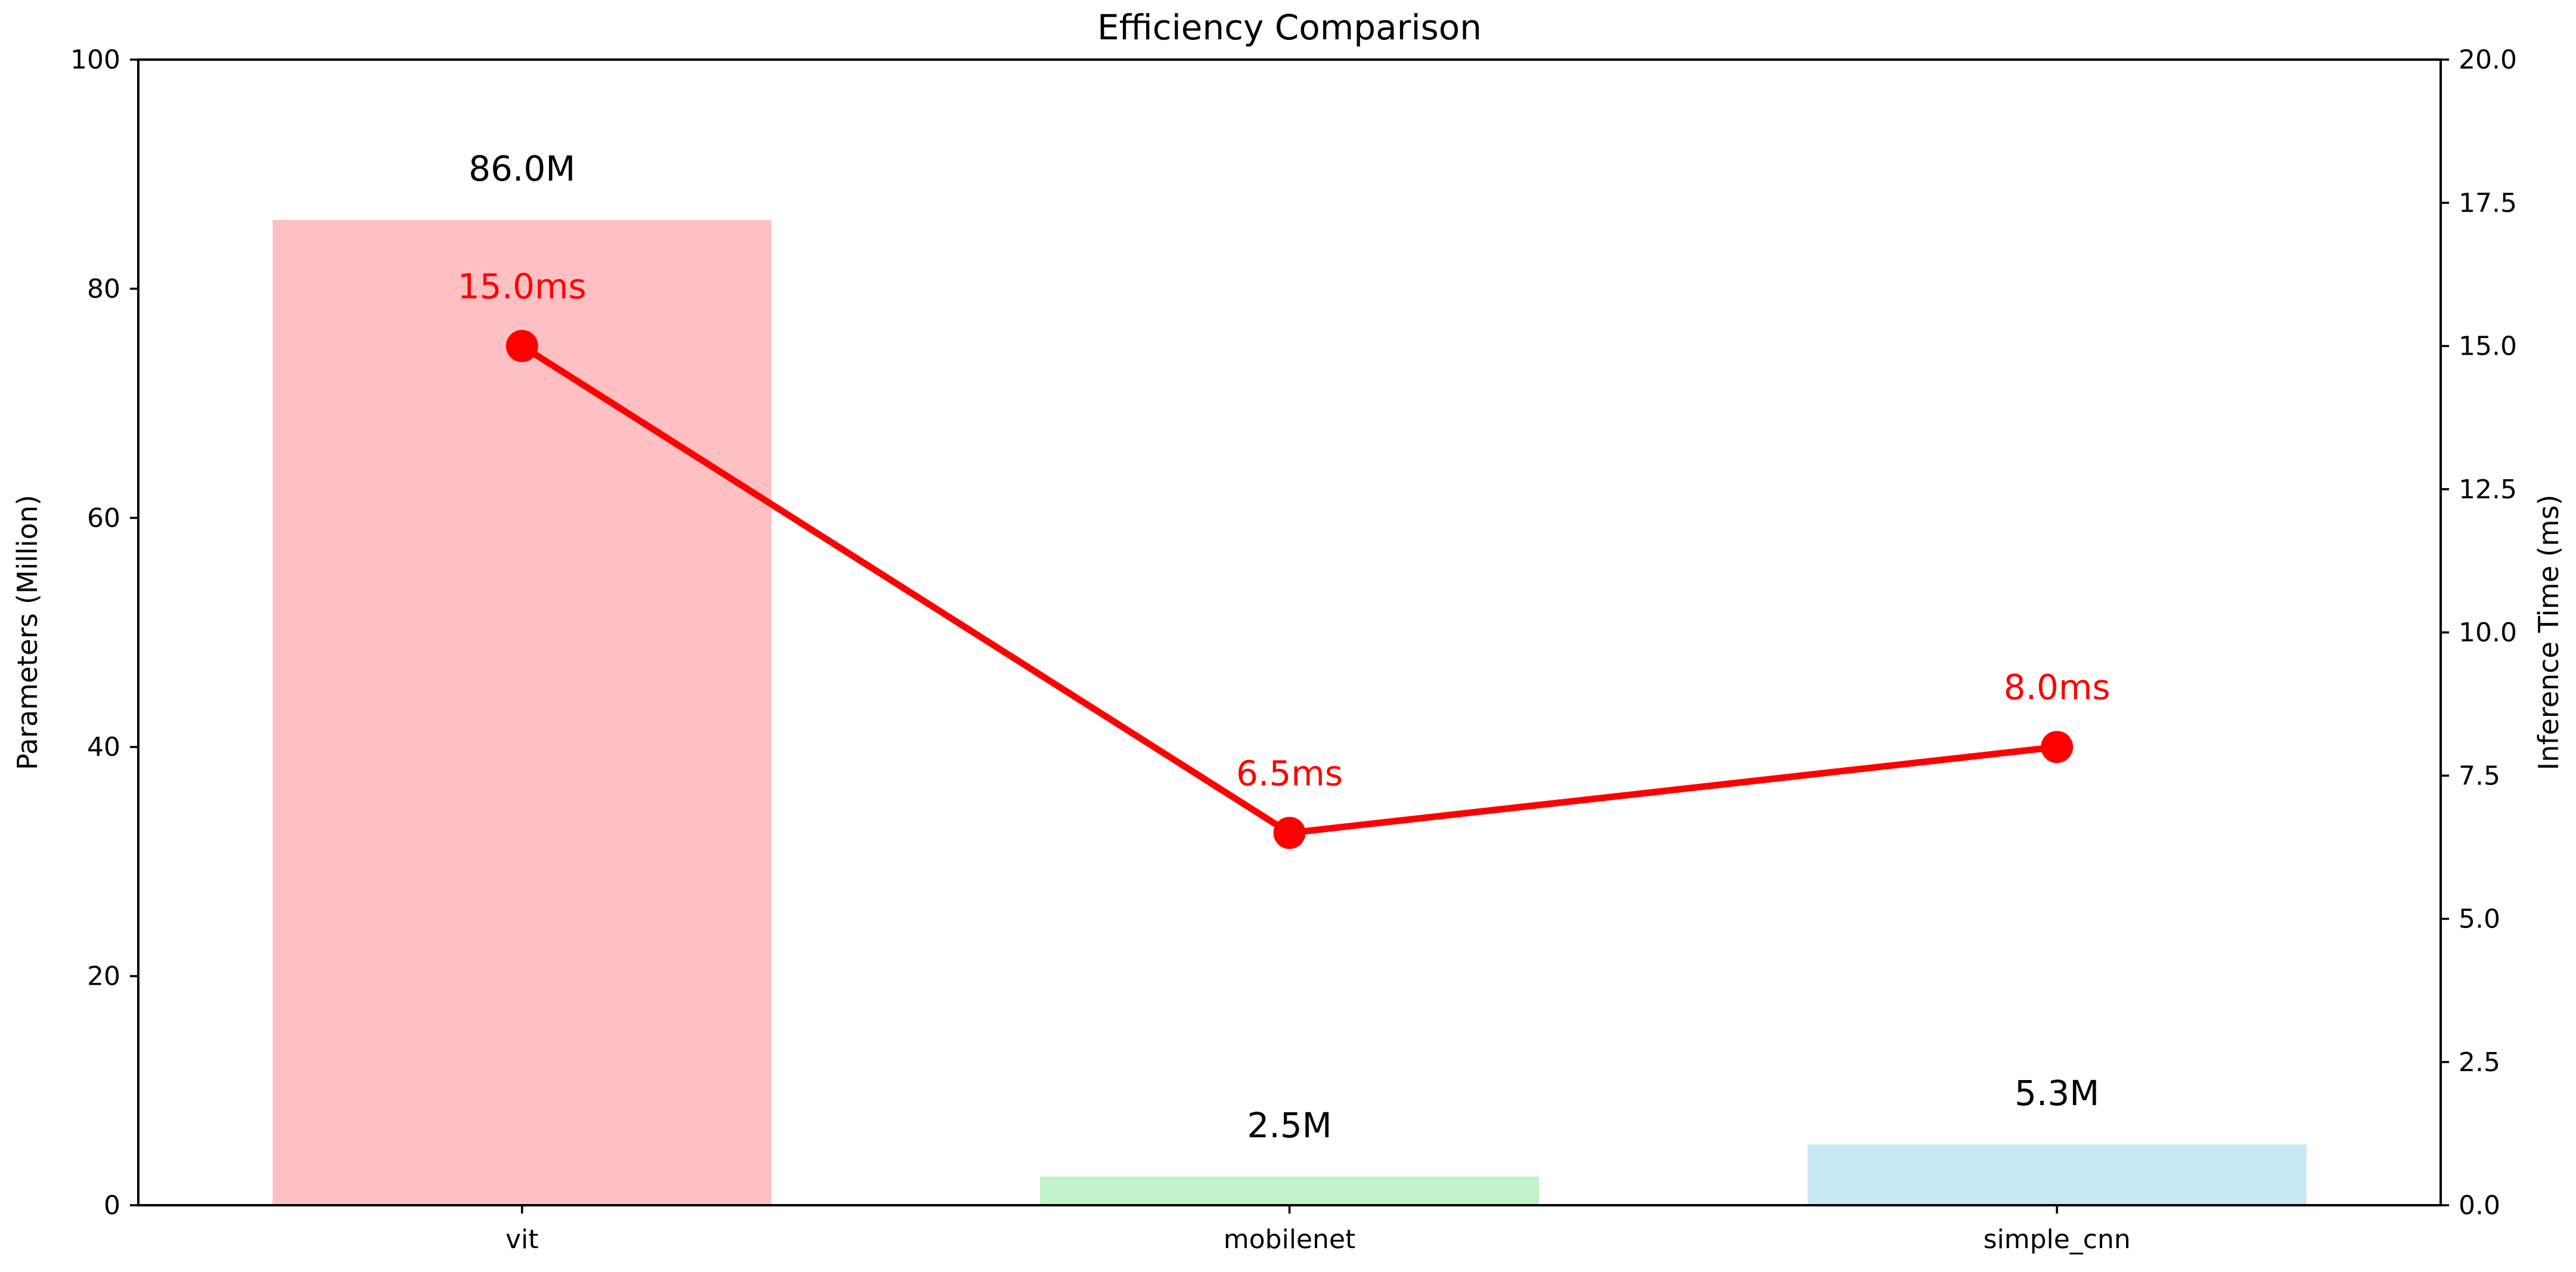 Image resolution: width=2576 pixels, height=1272 pixels. I want to click on left-tick: 40, so click(113, 747).